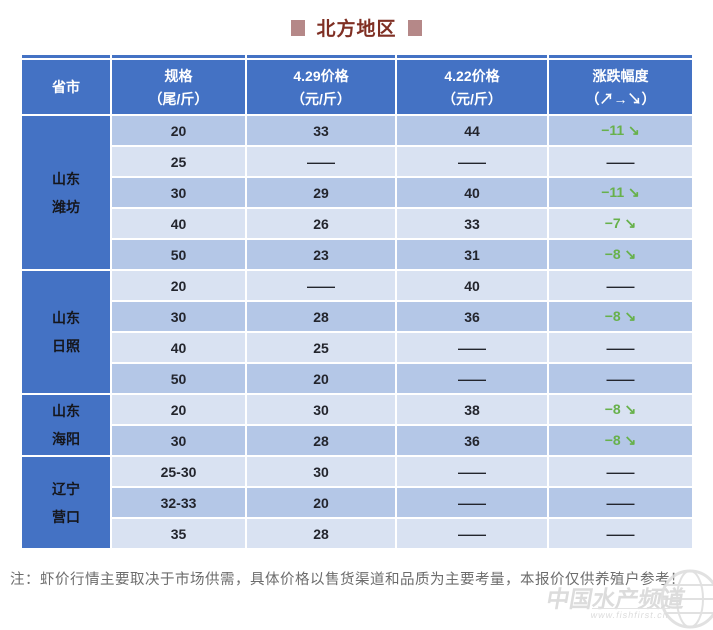 The height and width of the screenshot is (630, 713). What do you see at coordinates (620, 75) in the screenshot?
I see `col-header-label: 涨跌幅度` at bounding box center [620, 75].